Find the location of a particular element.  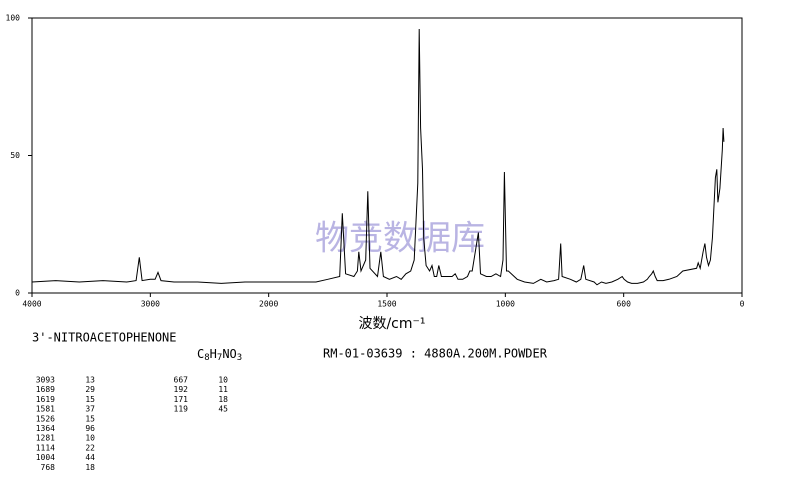

peak-wavenumber: 171 is located at coordinates (181, 399).